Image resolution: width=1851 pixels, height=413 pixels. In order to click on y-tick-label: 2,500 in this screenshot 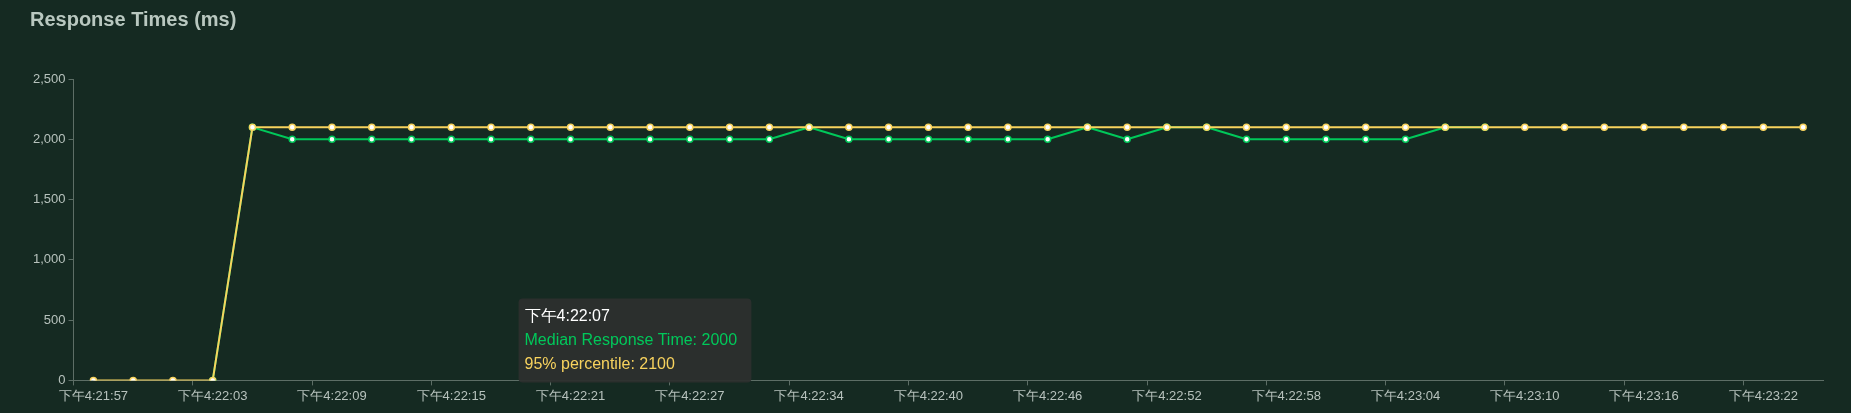, I will do `click(49, 78)`.